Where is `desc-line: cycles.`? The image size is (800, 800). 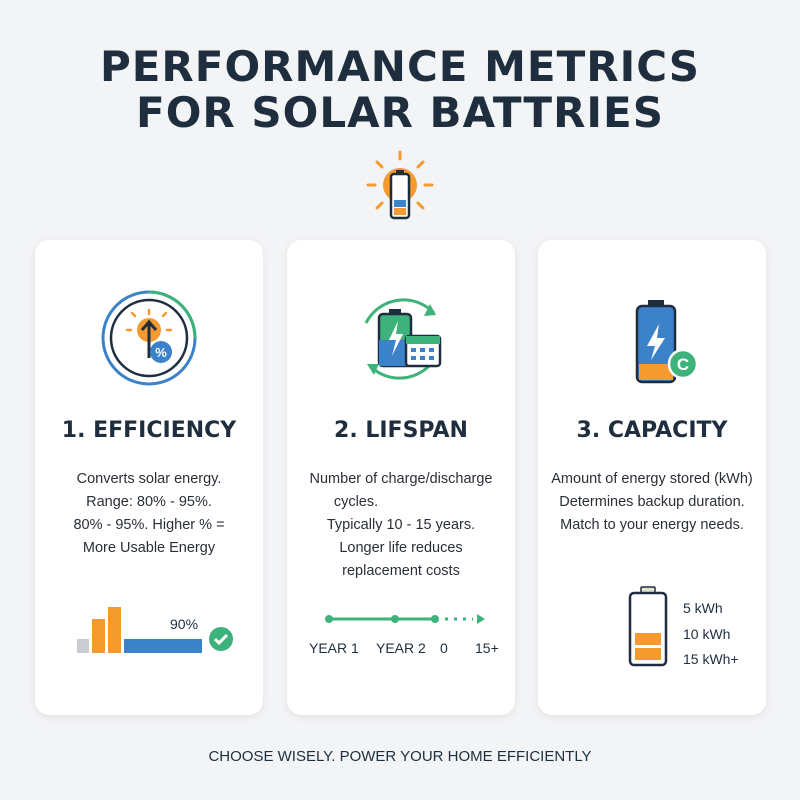 desc-line: cycles. is located at coordinates (356, 502).